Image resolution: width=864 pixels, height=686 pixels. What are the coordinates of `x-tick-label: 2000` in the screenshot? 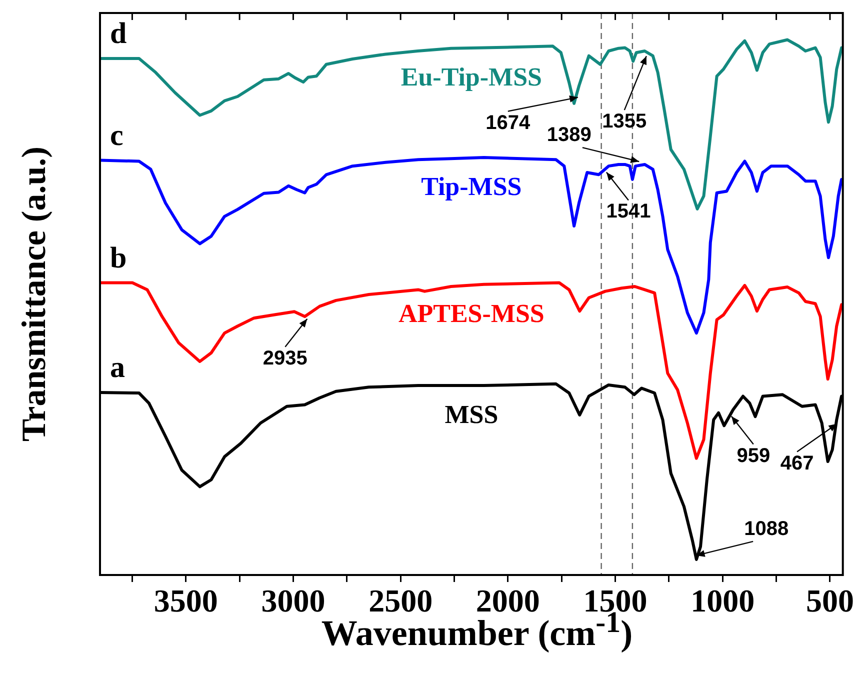 It's located at (508, 600).